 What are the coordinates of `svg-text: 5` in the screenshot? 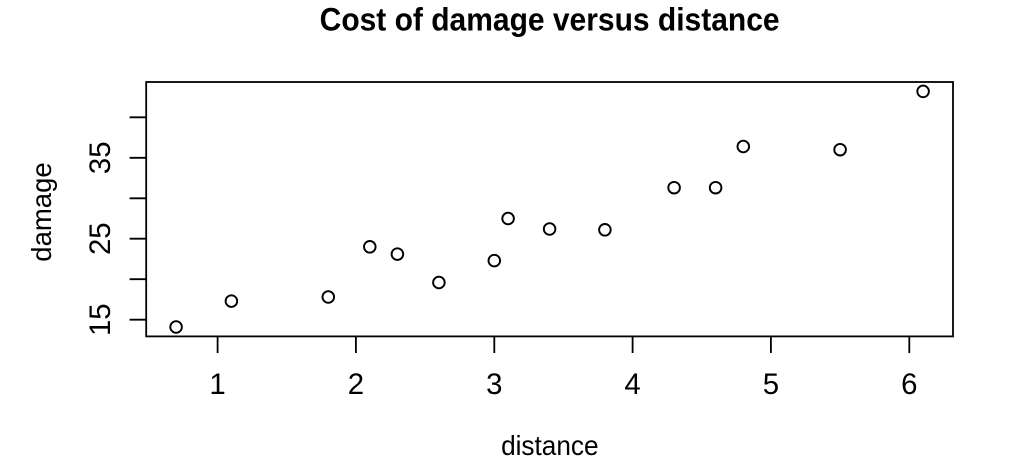 It's located at (771, 384).